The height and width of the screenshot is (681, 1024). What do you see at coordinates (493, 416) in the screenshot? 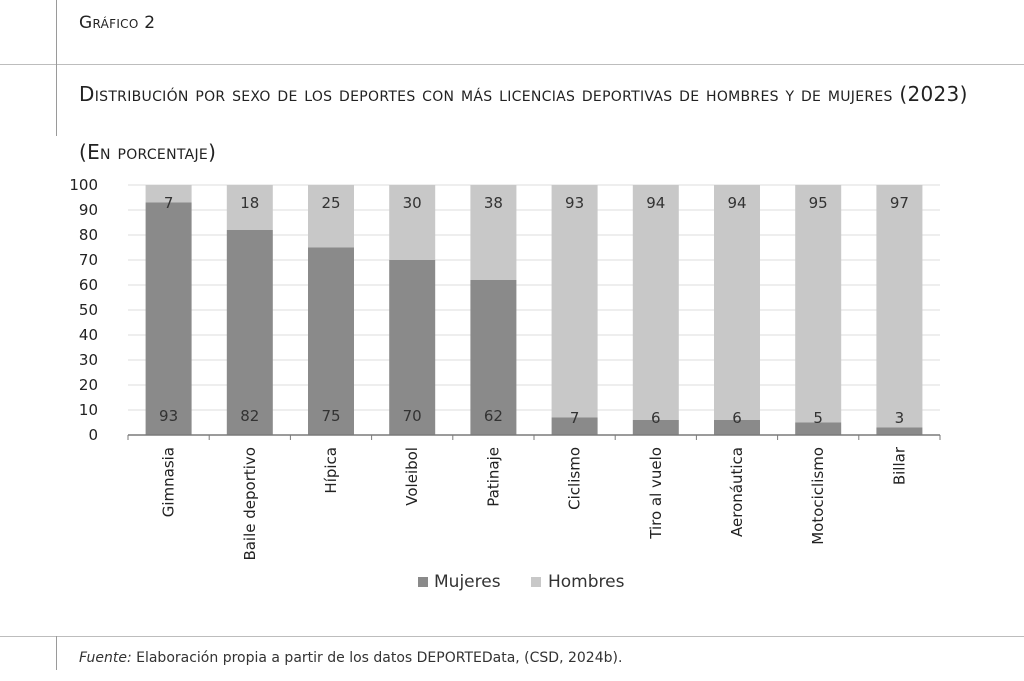
I see `data-label-mujeres: 62` at bounding box center [493, 416].